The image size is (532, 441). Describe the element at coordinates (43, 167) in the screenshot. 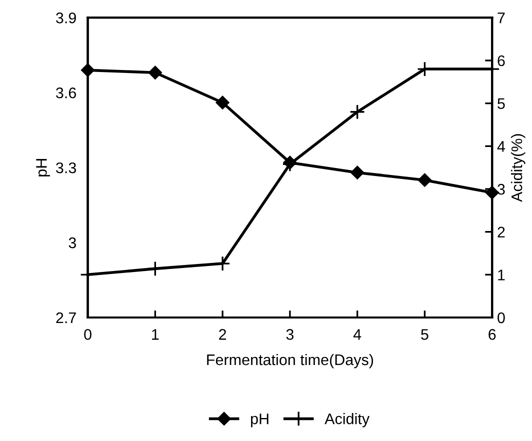

I see `y-axis-title: pH` at that location.